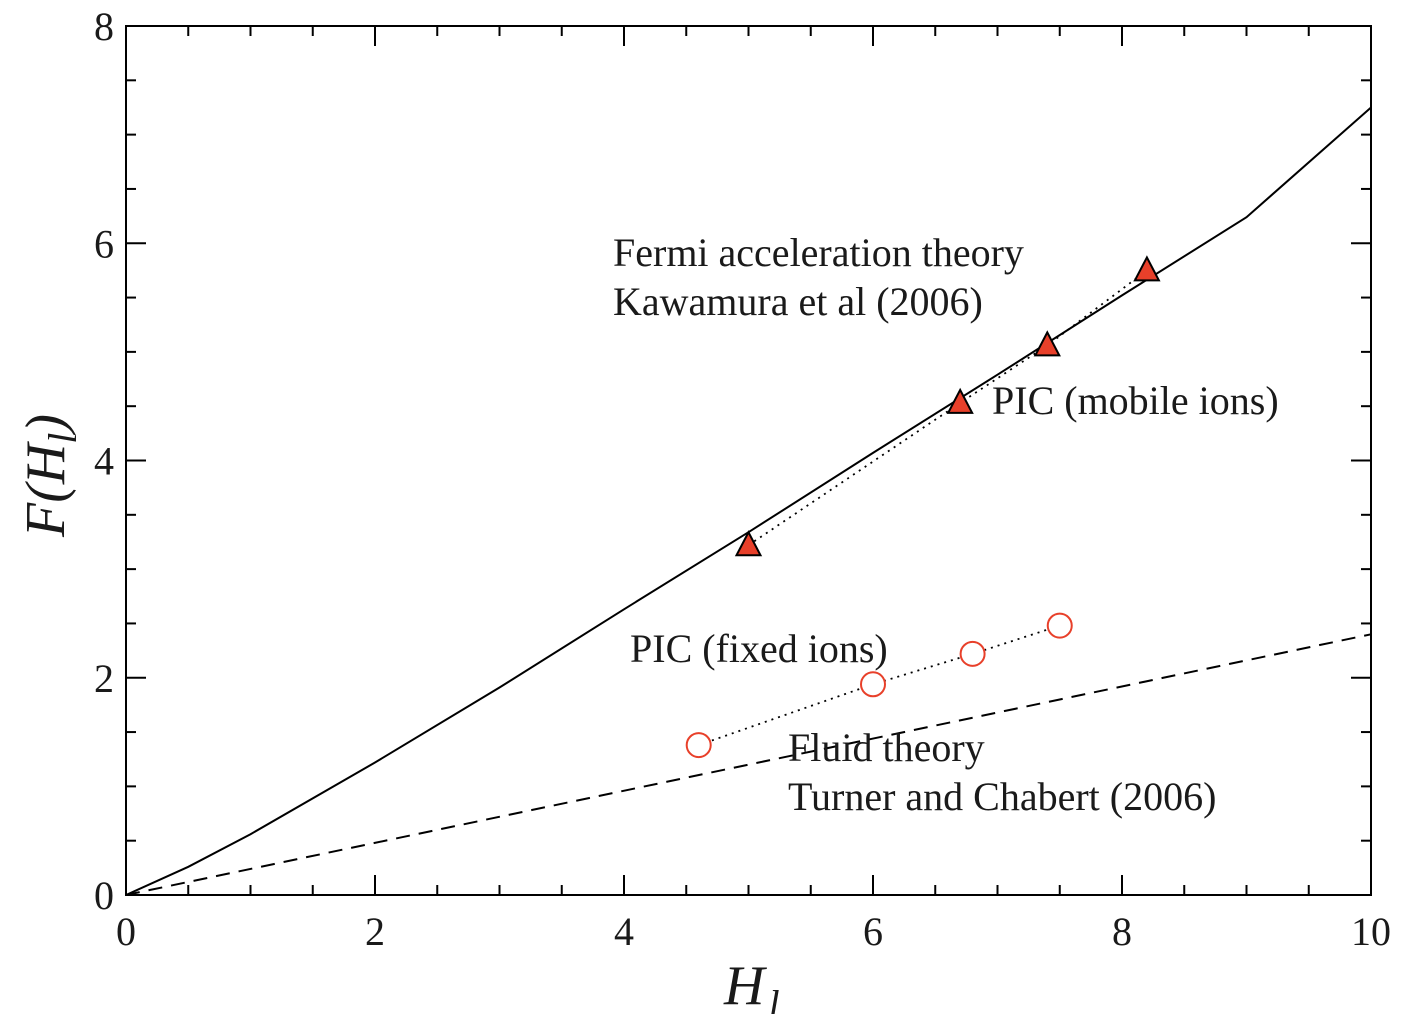  Describe the element at coordinates (1371, 931) in the screenshot. I see `x-tick-label: 10` at that location.